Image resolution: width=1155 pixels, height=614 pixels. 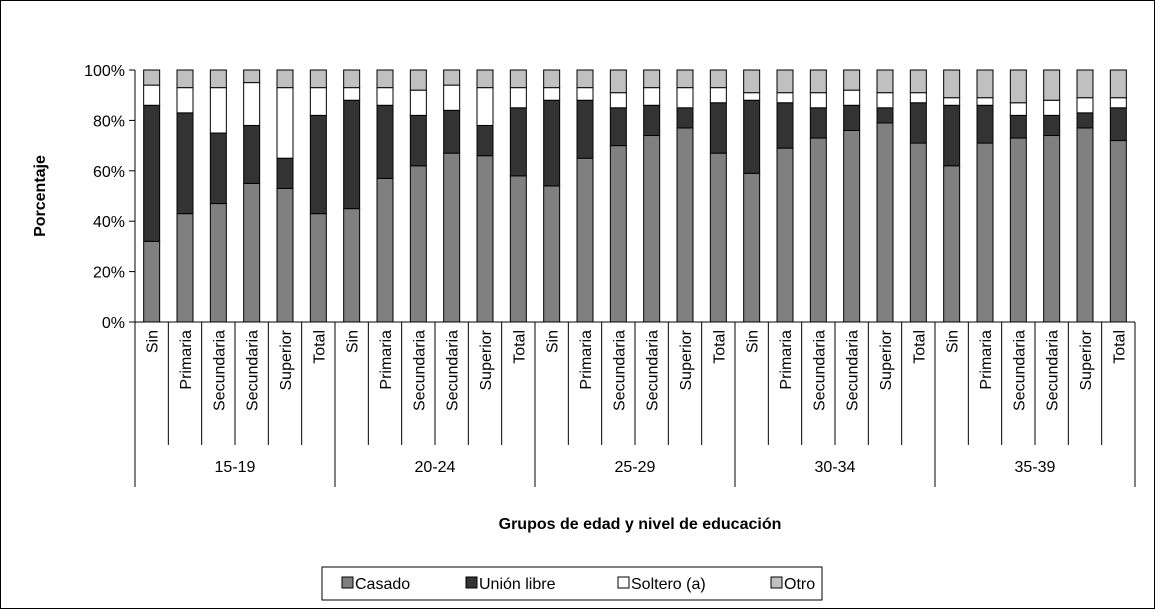 What do you see at coordinates (640, 524) in the screenshot?
I see `x-axis-title: Grupos de edad y nivel de educación` at bounding box center [640, 524].